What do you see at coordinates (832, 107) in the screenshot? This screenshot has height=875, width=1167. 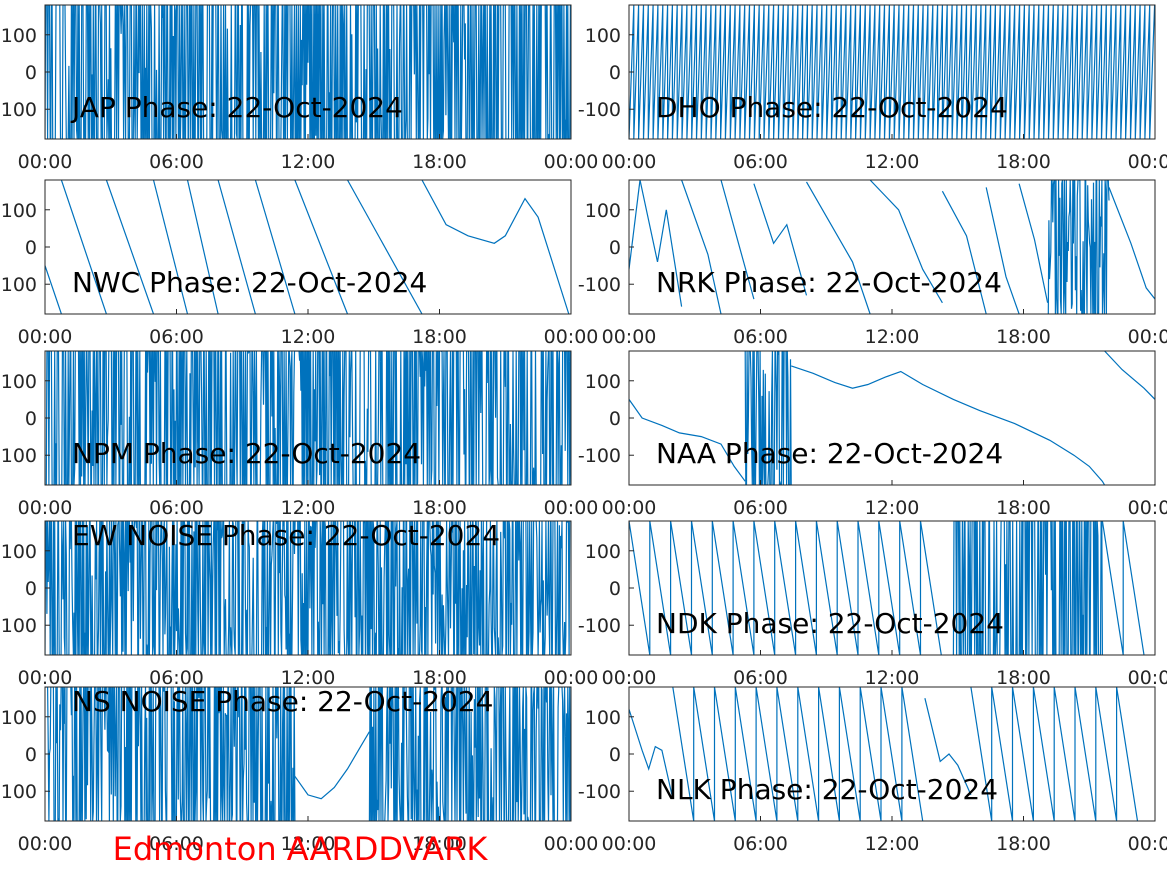 I see `panel-title: DHO Phase: 22-Oct-2024` at bounding box center [832, 107].